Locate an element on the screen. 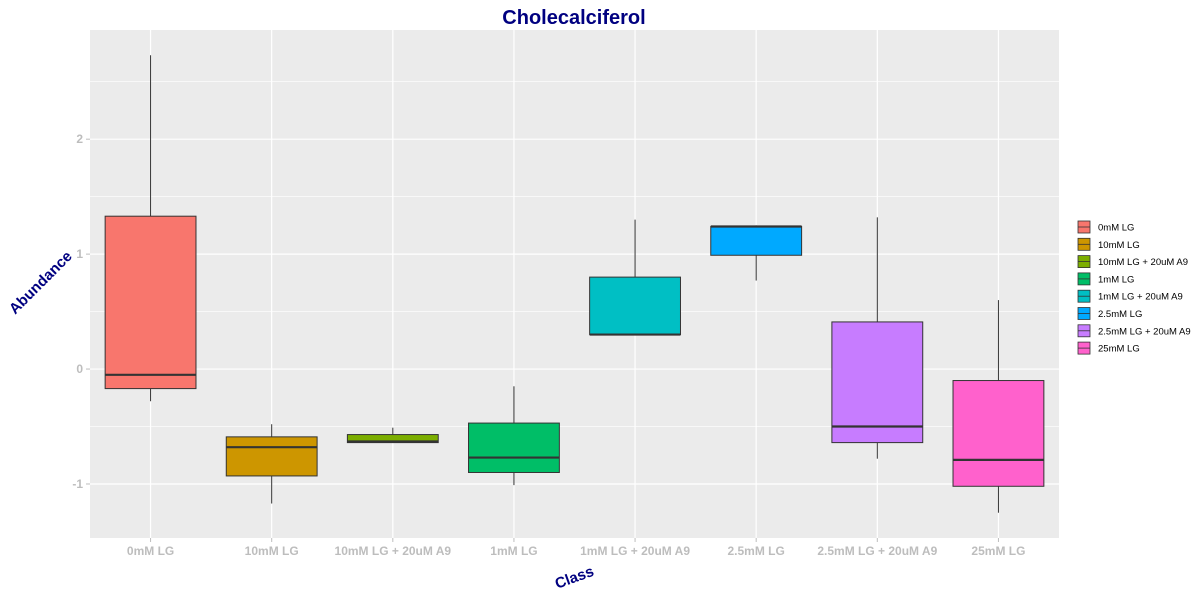 This screenshot has height=600, width=1200. y-axis-title: Abundance is located at coordinates (41, 283).